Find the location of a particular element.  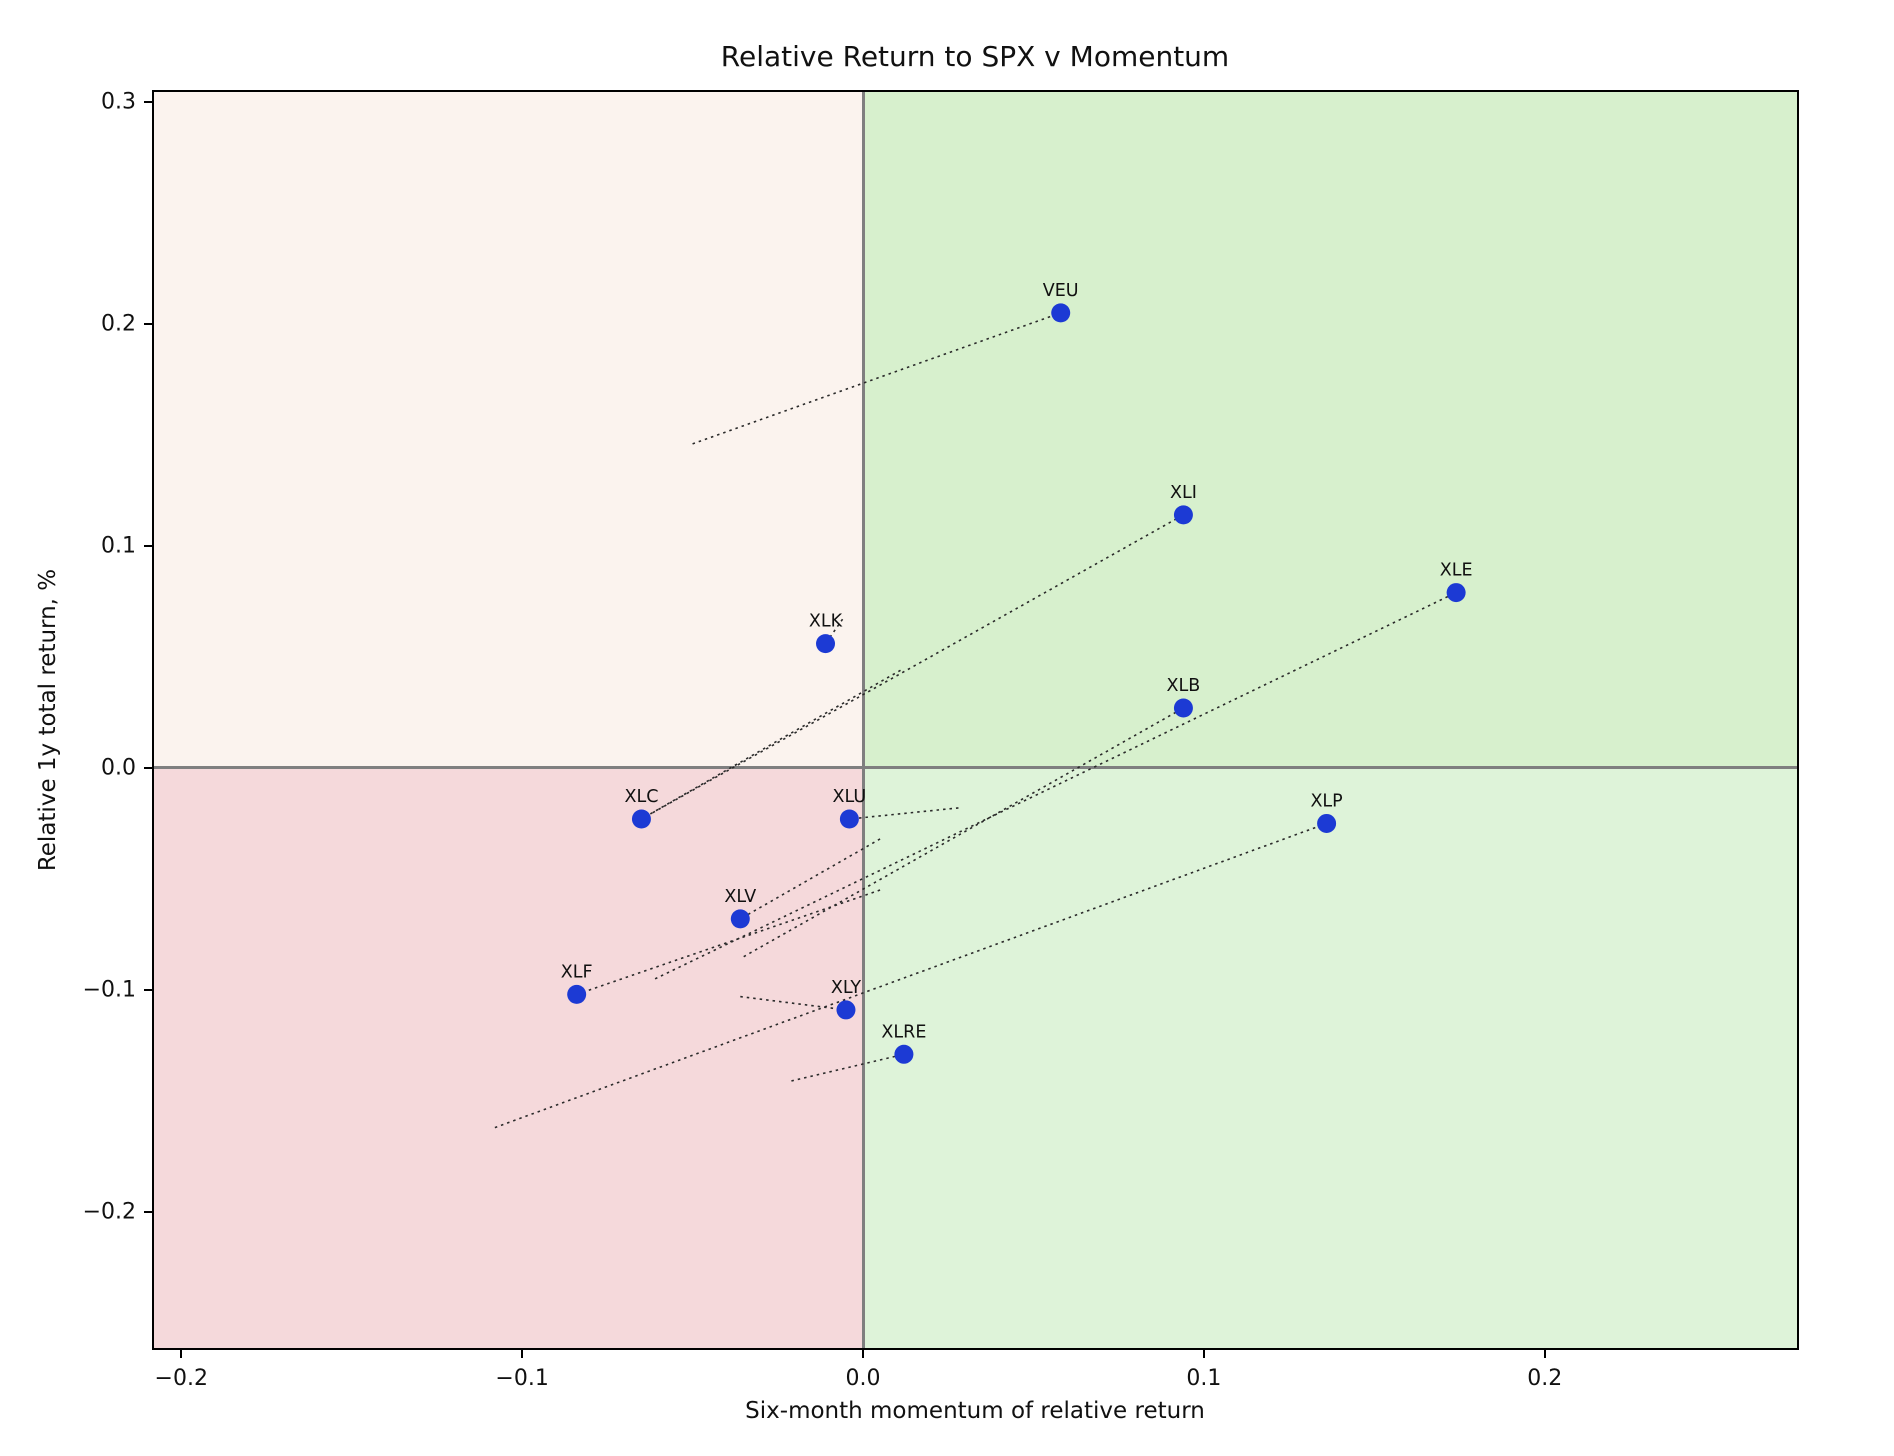

momentum-trail-XLU is located at coordinates (904, 813).